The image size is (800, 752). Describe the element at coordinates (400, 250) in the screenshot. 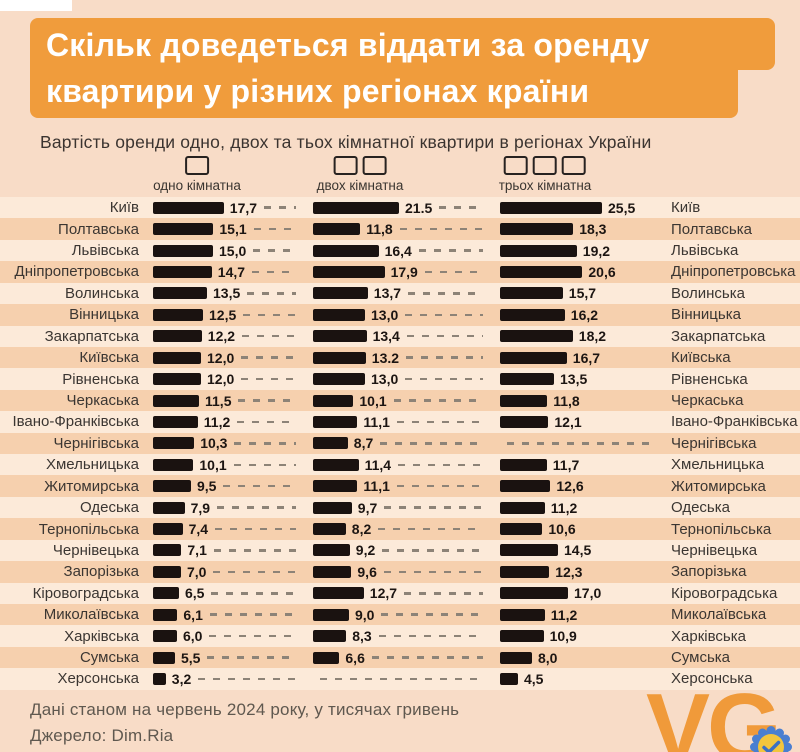

I see `table-row: Львівська 15,0 16,4 19,2 Львівська` at that location.